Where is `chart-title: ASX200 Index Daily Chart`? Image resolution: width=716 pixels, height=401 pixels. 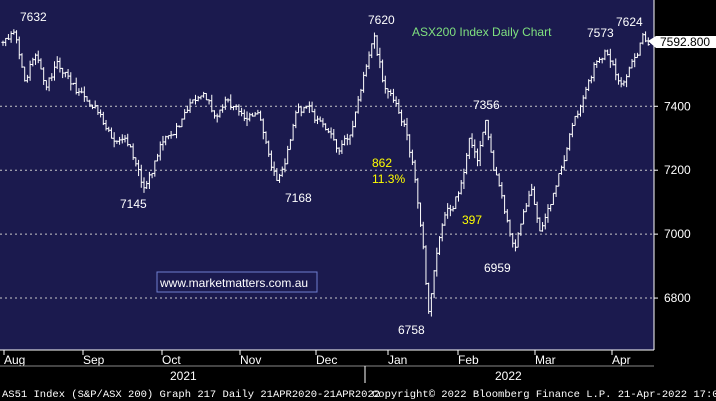 chart-title: ASX200 Index Daily Chart is located at coordinates (482, 32).